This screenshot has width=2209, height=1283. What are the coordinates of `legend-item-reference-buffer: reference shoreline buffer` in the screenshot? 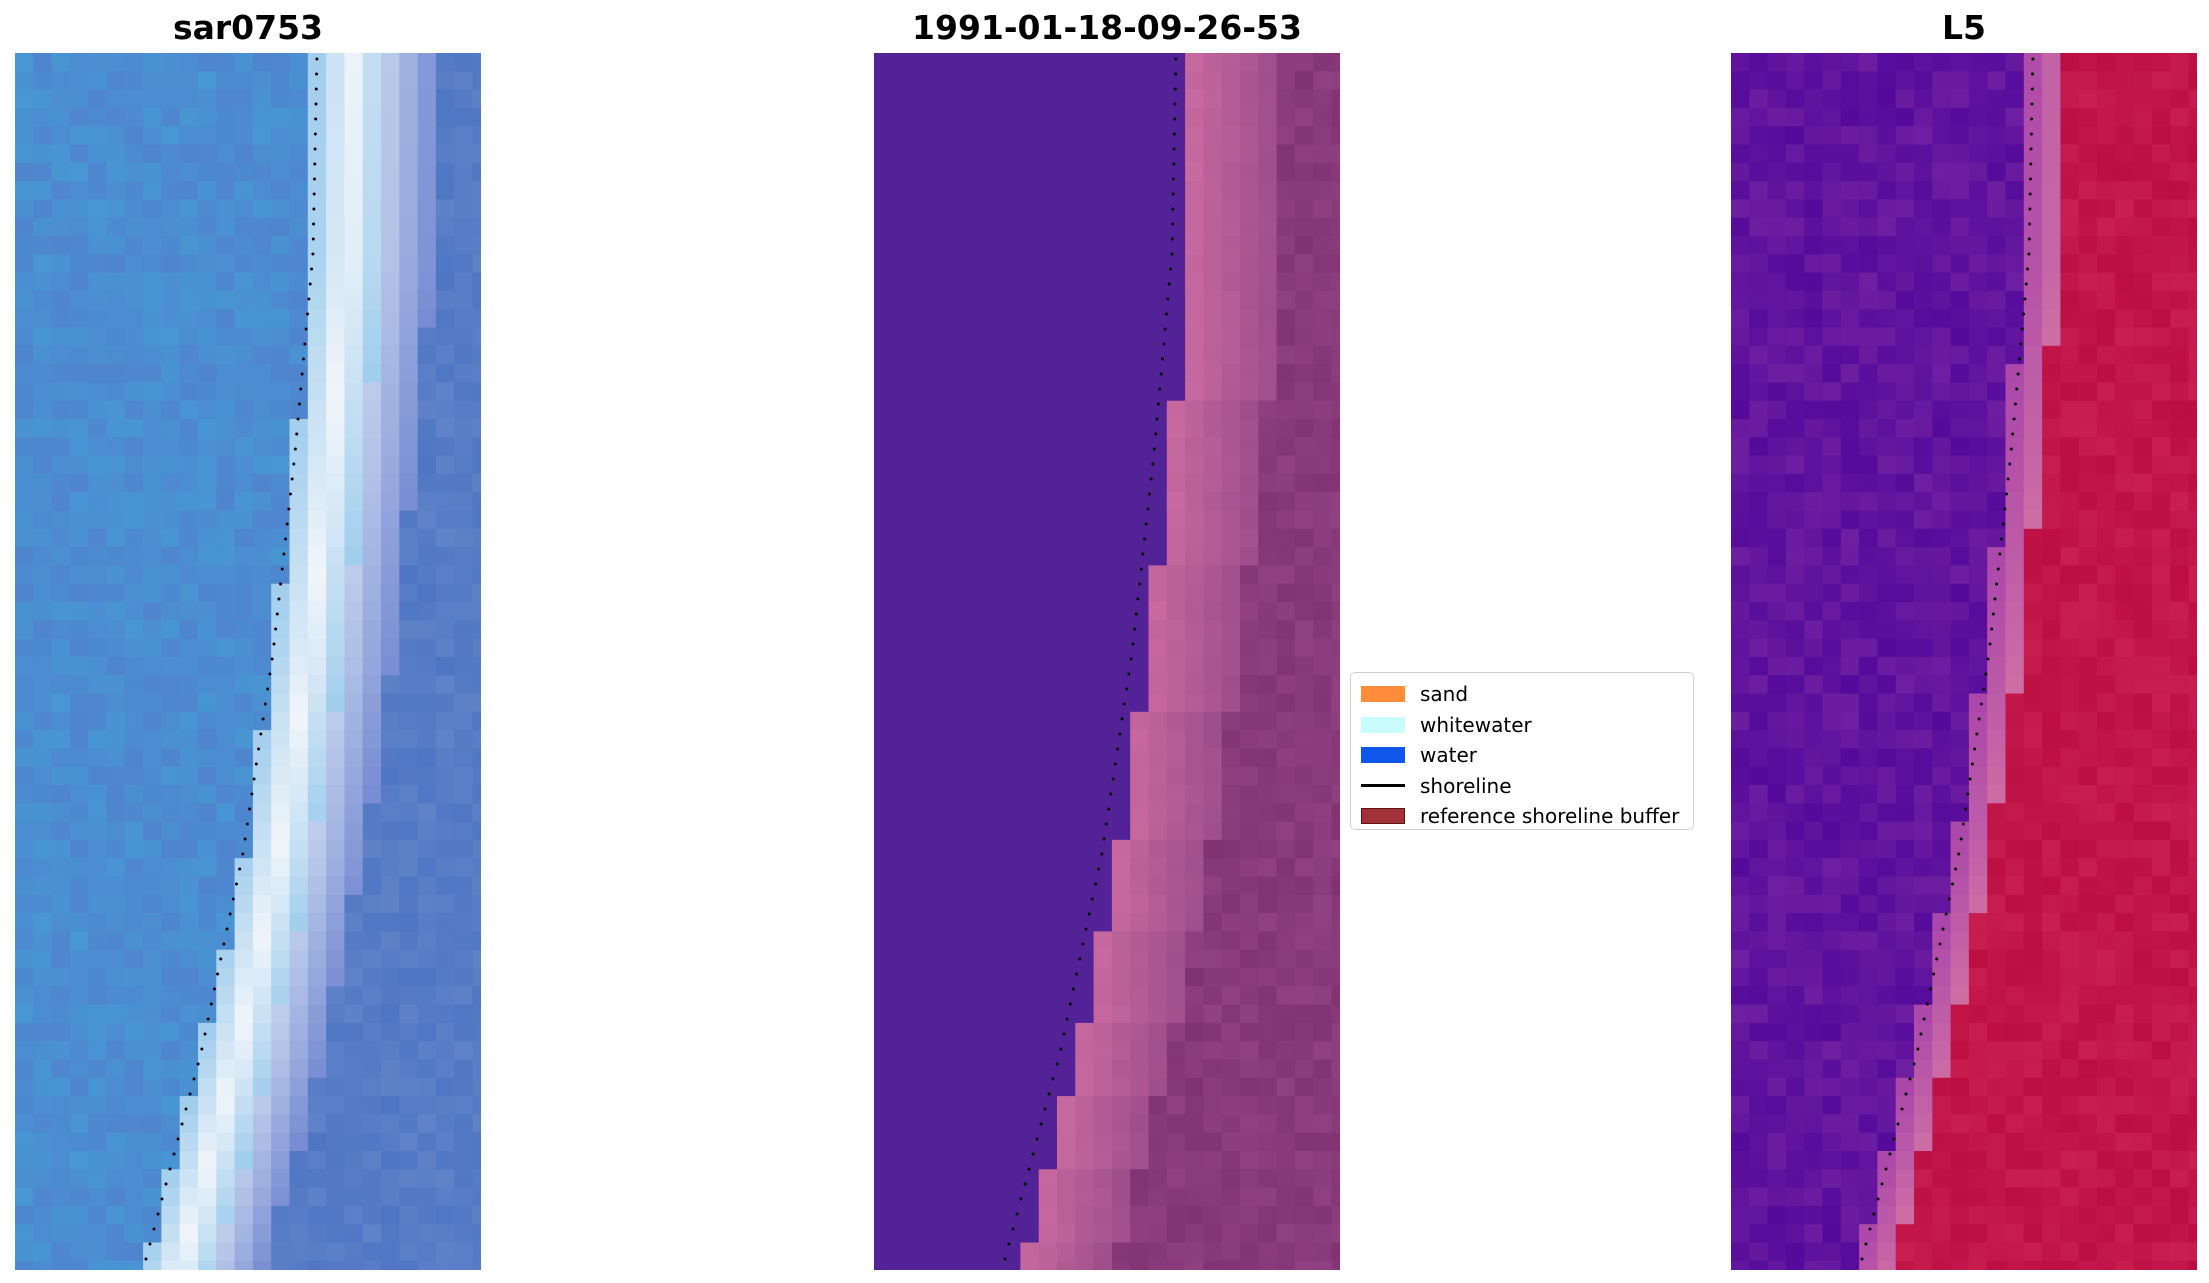 It's located at (1522, 816).